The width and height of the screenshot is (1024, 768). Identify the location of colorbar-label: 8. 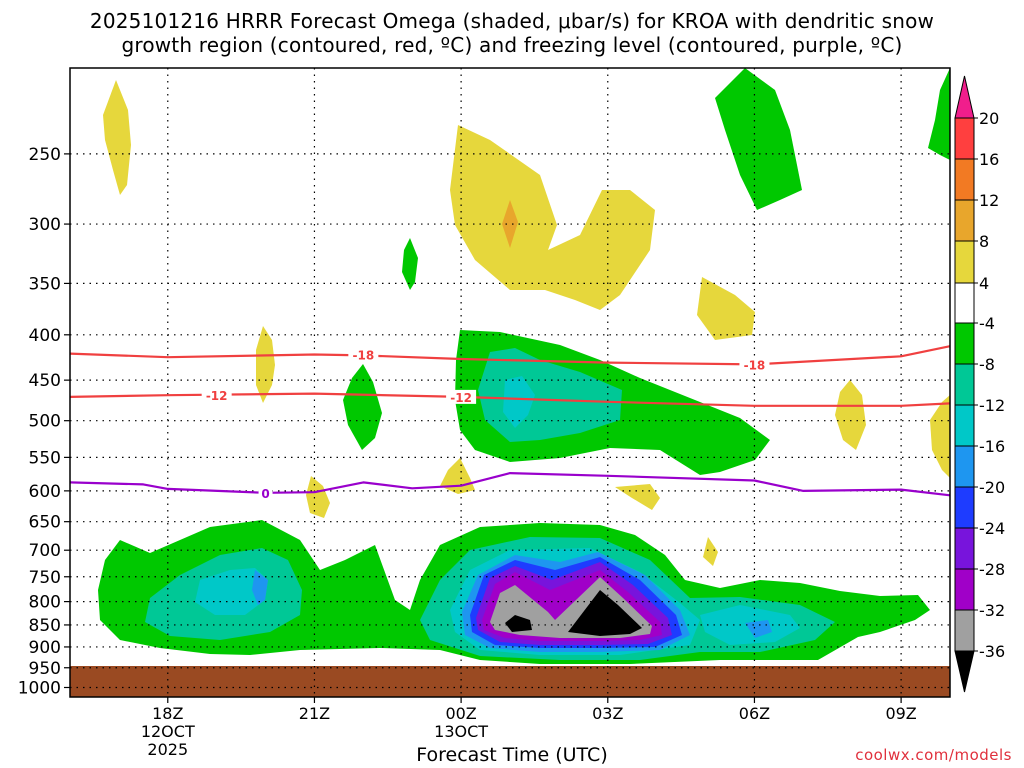
(984, 241).